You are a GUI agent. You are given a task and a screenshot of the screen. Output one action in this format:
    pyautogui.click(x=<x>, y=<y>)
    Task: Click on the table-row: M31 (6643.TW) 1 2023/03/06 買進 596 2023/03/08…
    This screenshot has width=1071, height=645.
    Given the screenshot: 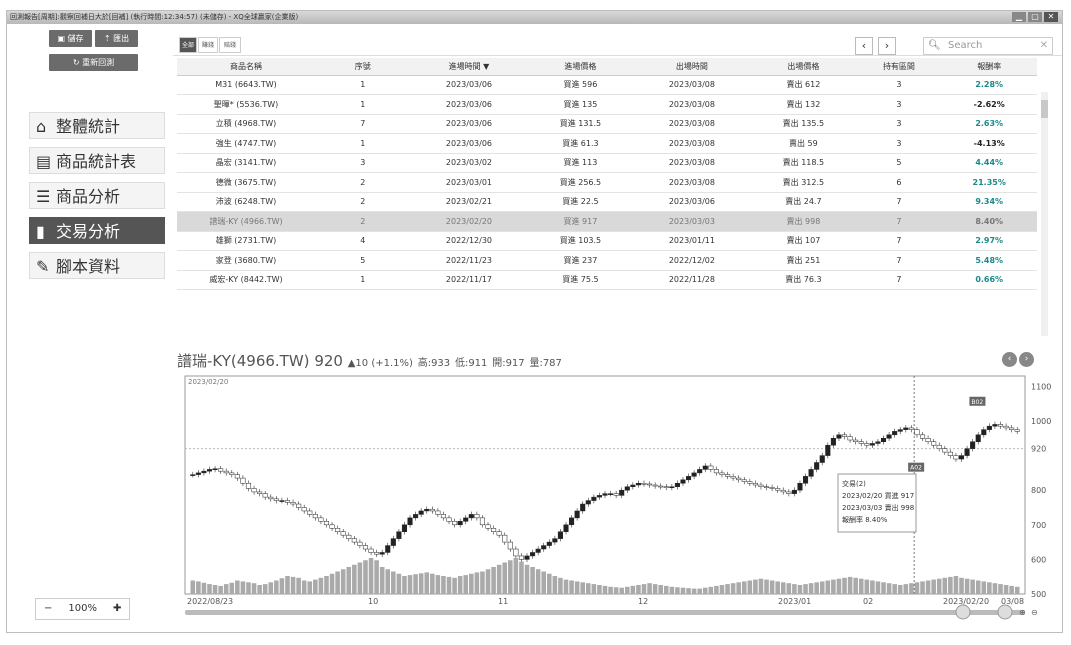 What is the action you would take?
    pyautogui.click(x=607, y=85)
    